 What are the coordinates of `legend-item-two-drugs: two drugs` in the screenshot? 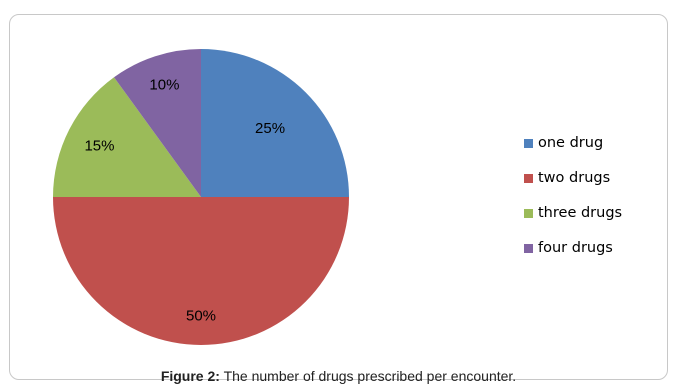 It's located at (573, 178).